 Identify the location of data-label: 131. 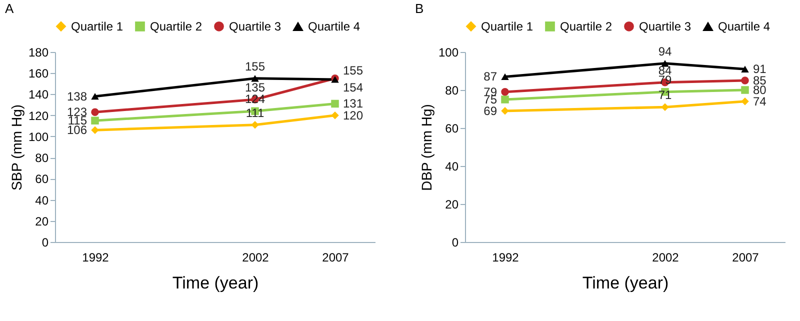
(353, 103).